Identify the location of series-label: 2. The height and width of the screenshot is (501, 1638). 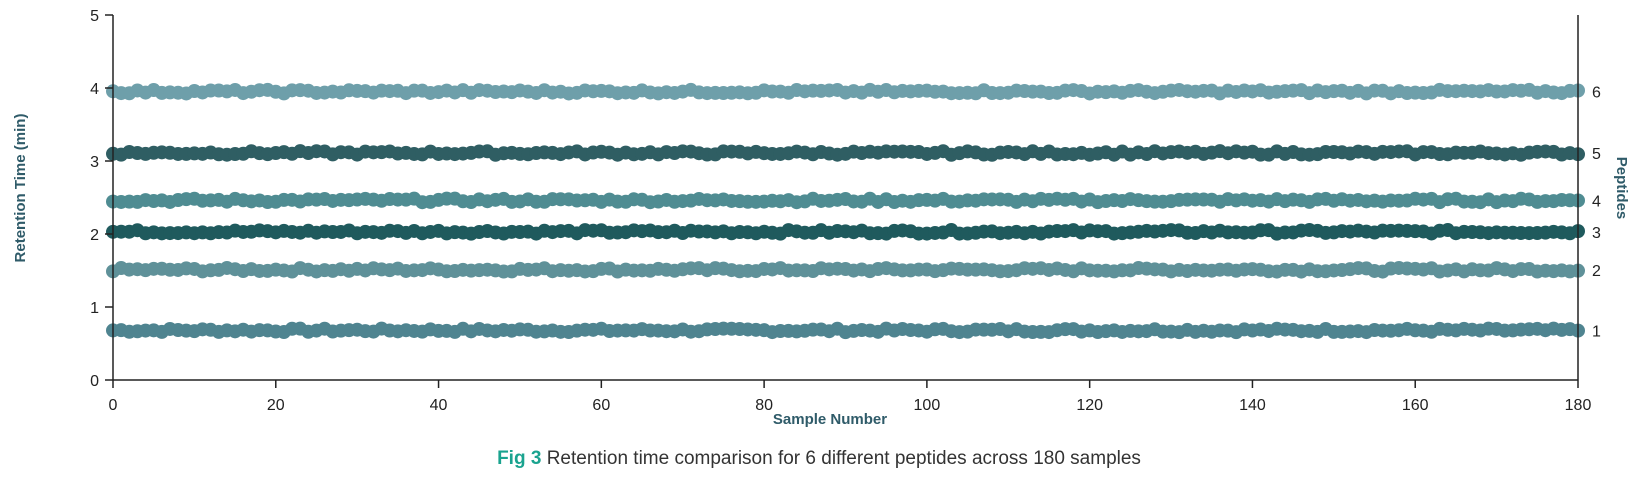
(1596, 271).